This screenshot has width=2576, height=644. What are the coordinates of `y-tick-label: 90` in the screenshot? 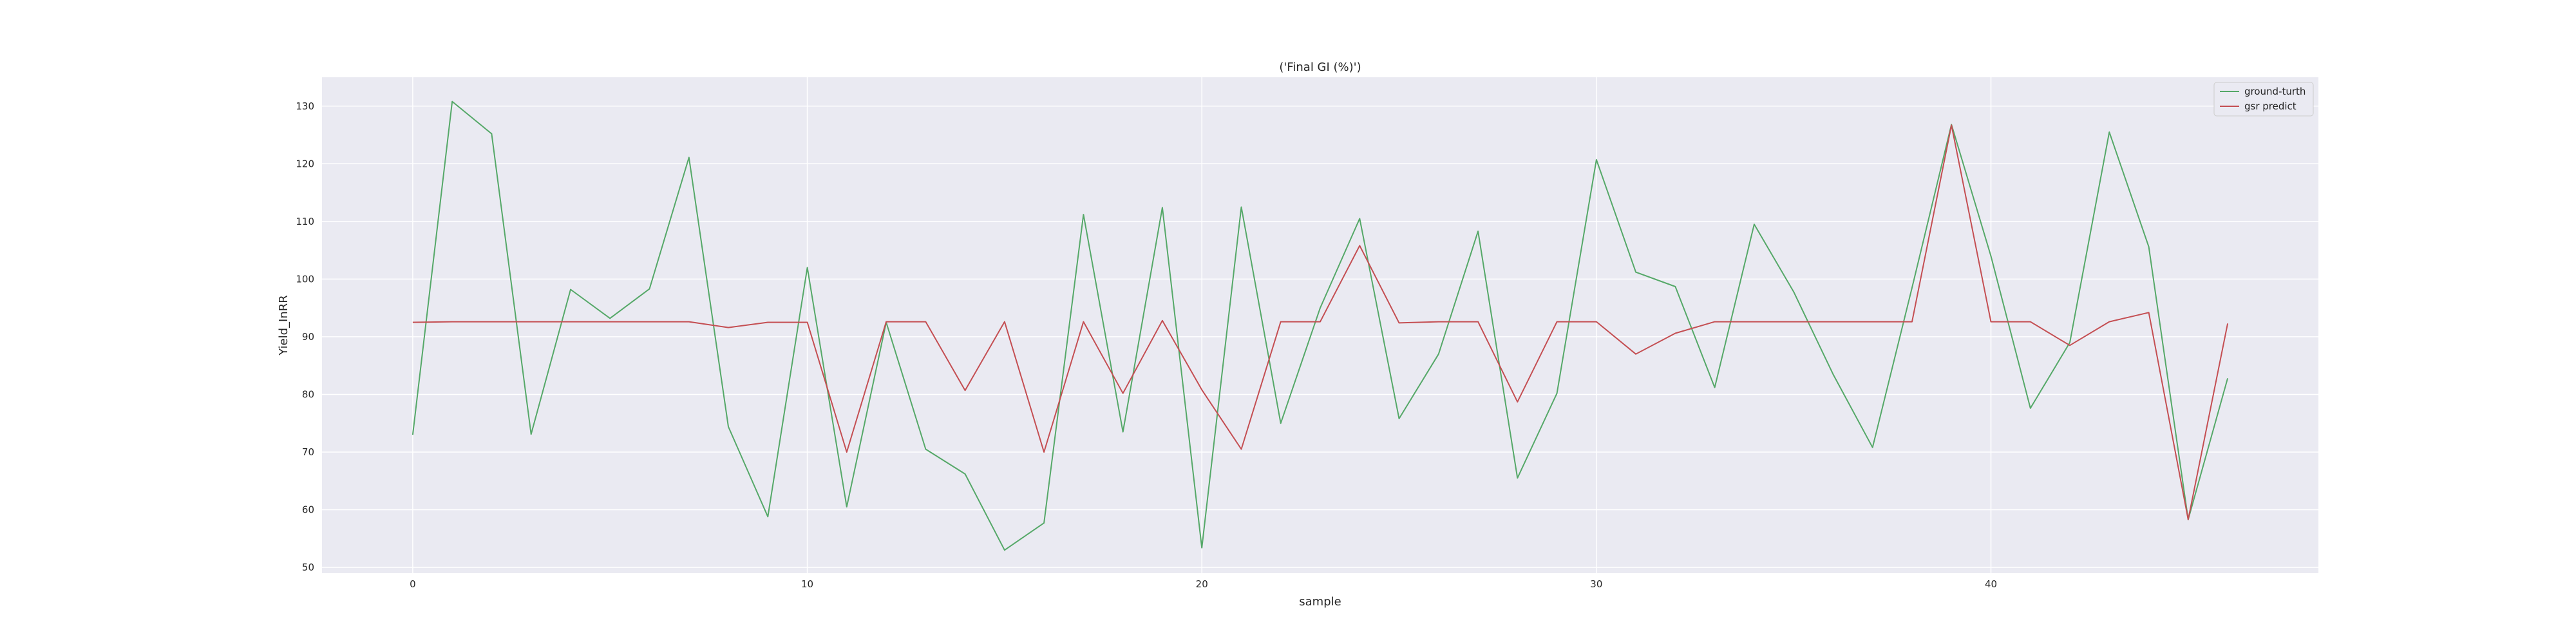 It's located at (308, 337).